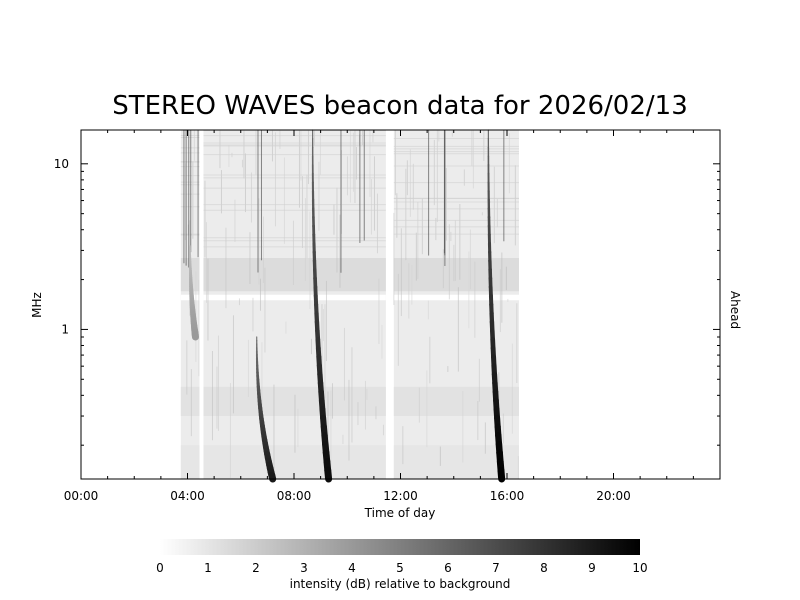 This screenshot has width=800, height=600. I want to click on colorbar-tick-label: 3, so click(304, 568).